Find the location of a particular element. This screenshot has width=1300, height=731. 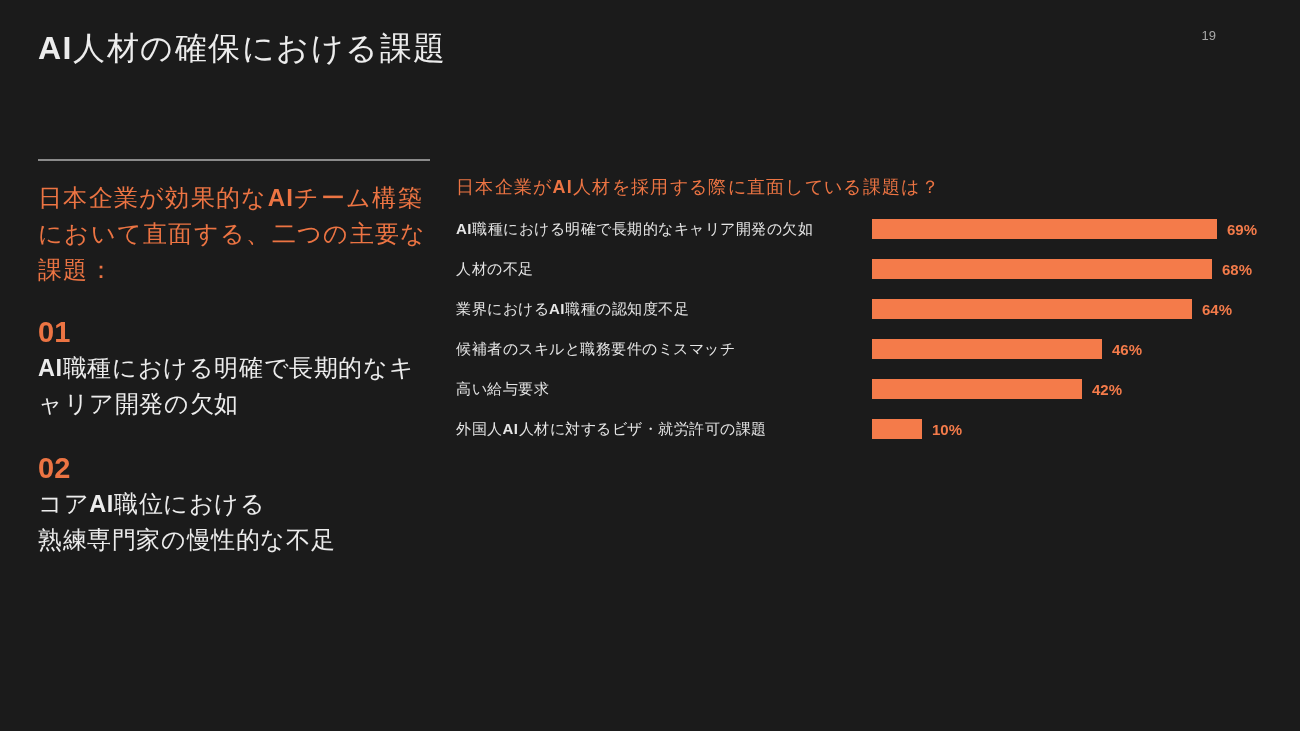

text: 熟練専門家の慢性的な不足 is located at coordinates (187, 540).